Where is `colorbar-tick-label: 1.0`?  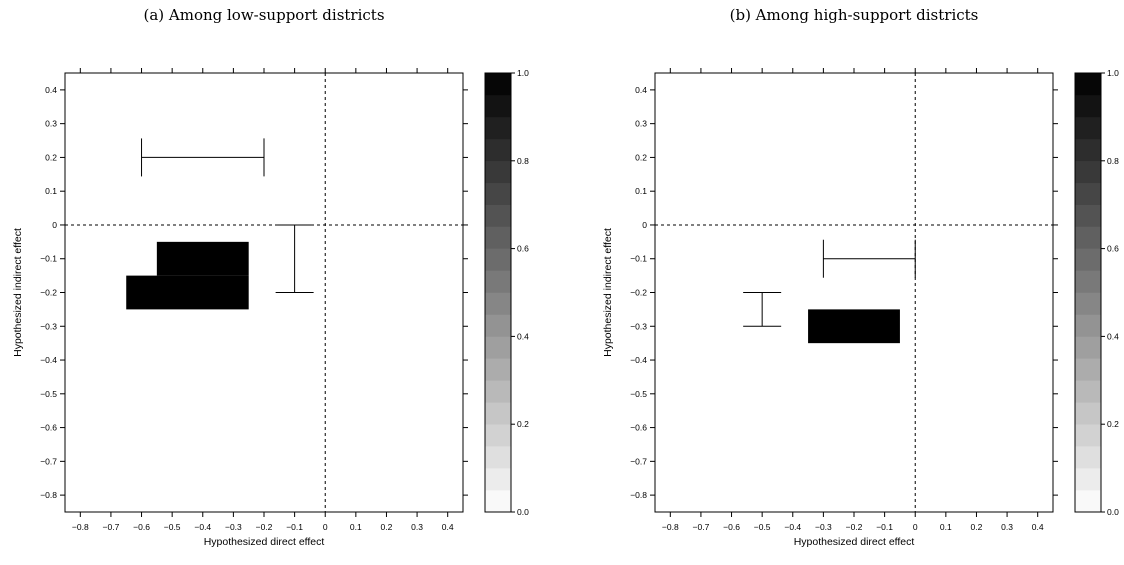
colorbar-tick-label: 1.0 is located at coordinates (523, 73).